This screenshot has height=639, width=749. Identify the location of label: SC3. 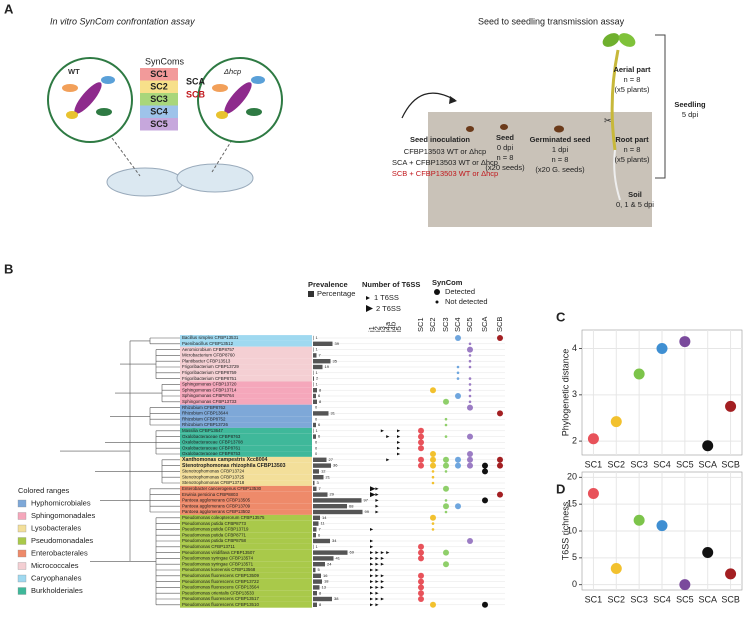
(159, 99).